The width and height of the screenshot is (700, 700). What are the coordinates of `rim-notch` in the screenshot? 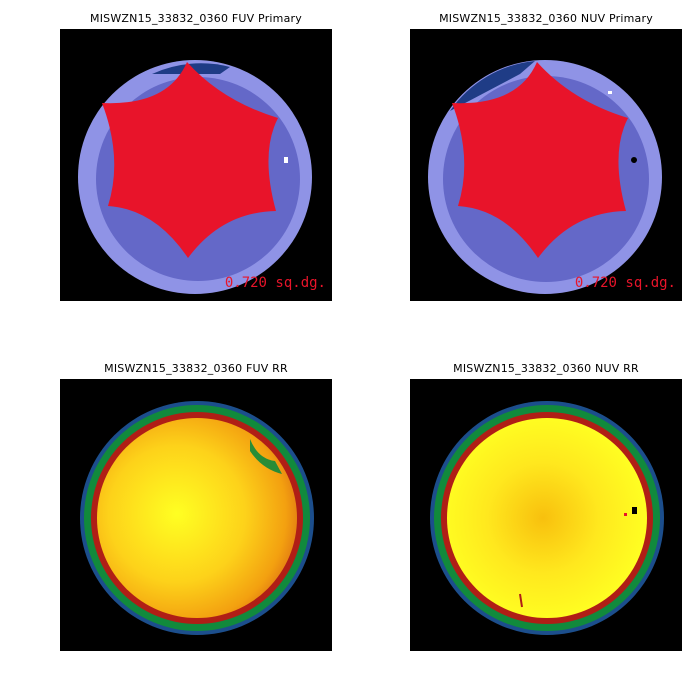 It's located at (266, 456).